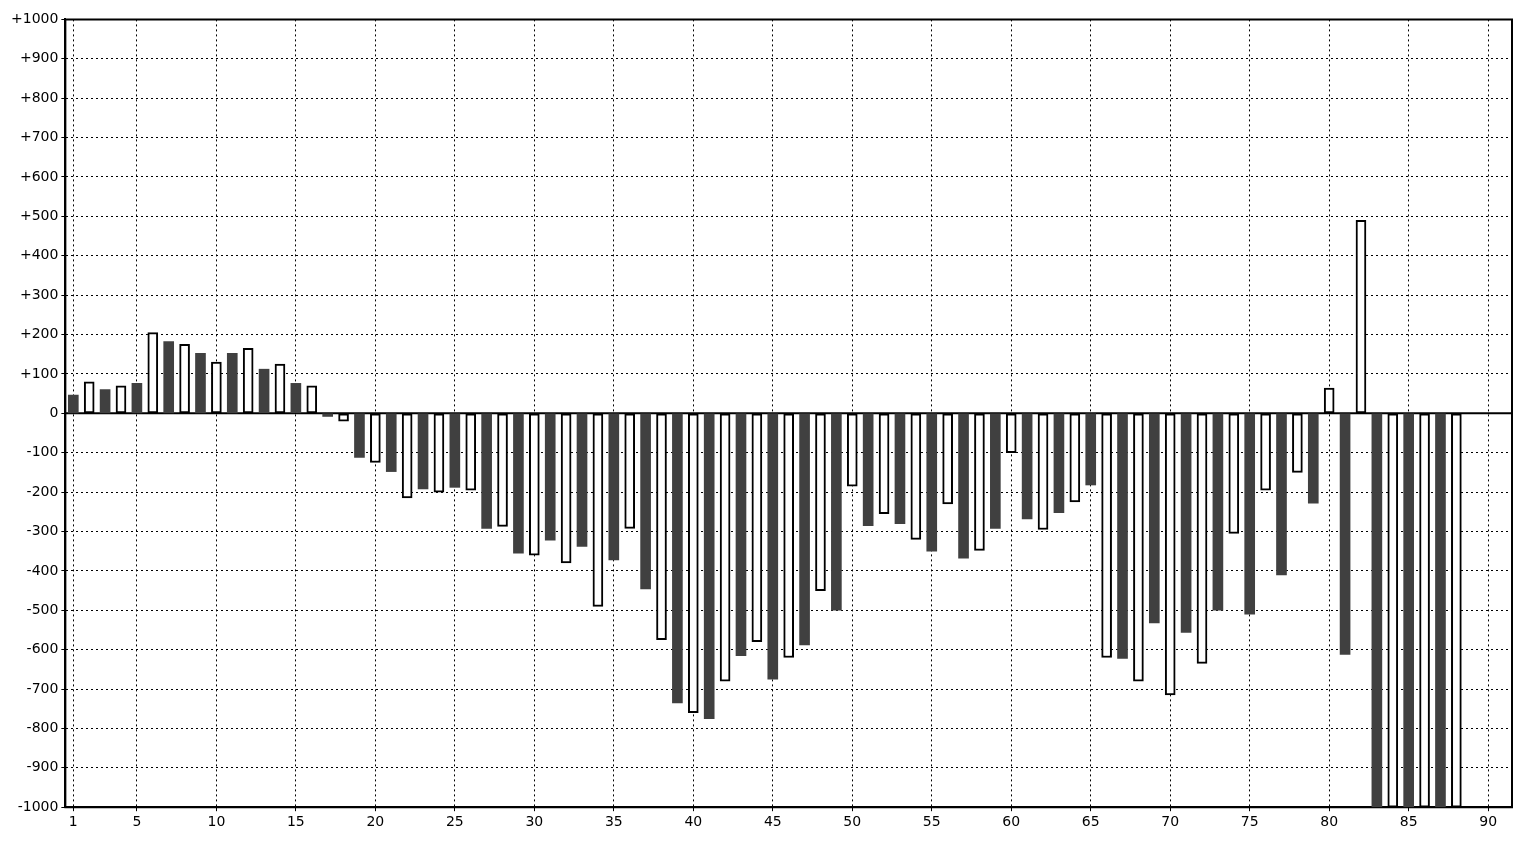 This screenshot has height=844, width=1536. What do you see at coordinates (613, 821) in the screenshot?
I see `x-tick-label: 35` at bounding box center [613, 821].